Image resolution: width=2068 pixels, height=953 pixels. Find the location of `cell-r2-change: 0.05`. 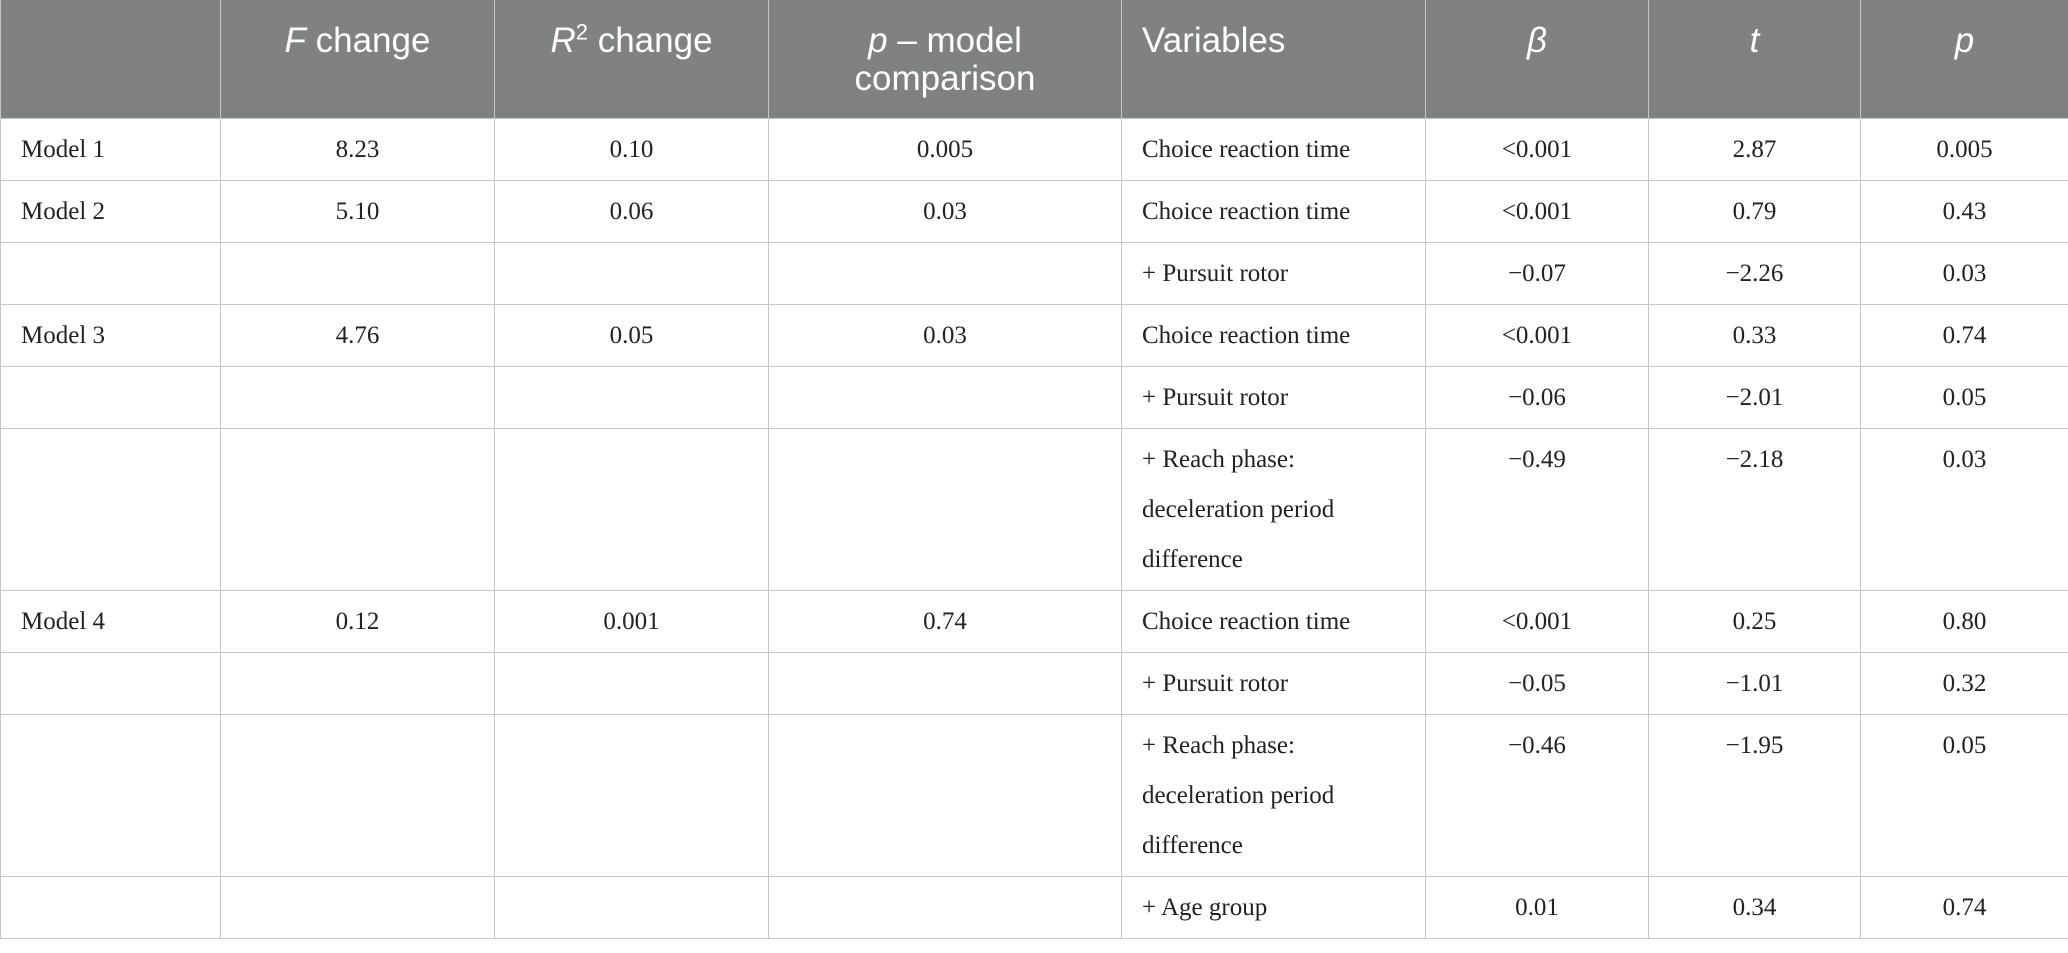

cell-r2-change: 0.05 is located at coordinates (631, 335).